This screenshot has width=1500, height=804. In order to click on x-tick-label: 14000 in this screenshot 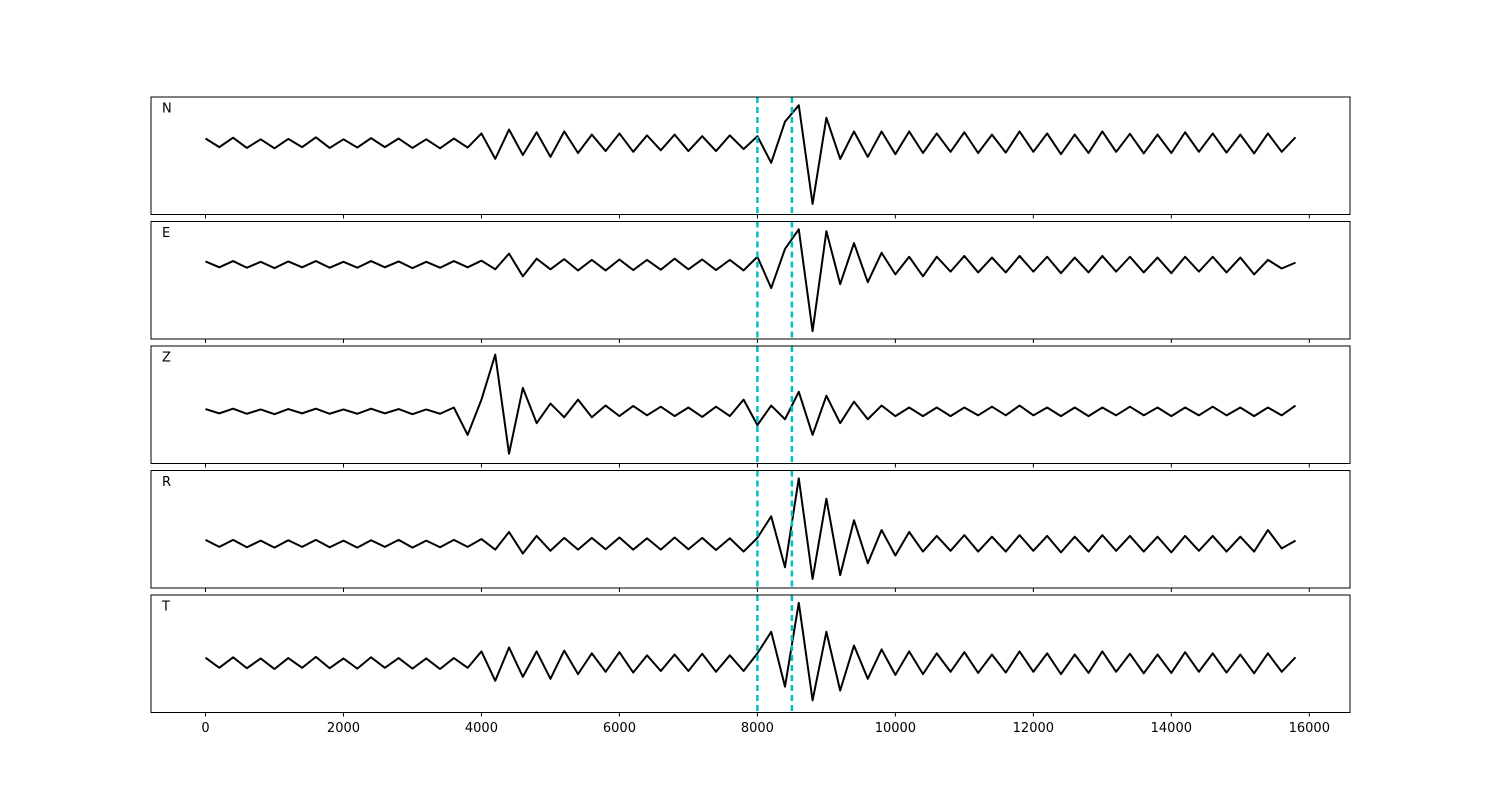, I will do `click(1171, 728)`.